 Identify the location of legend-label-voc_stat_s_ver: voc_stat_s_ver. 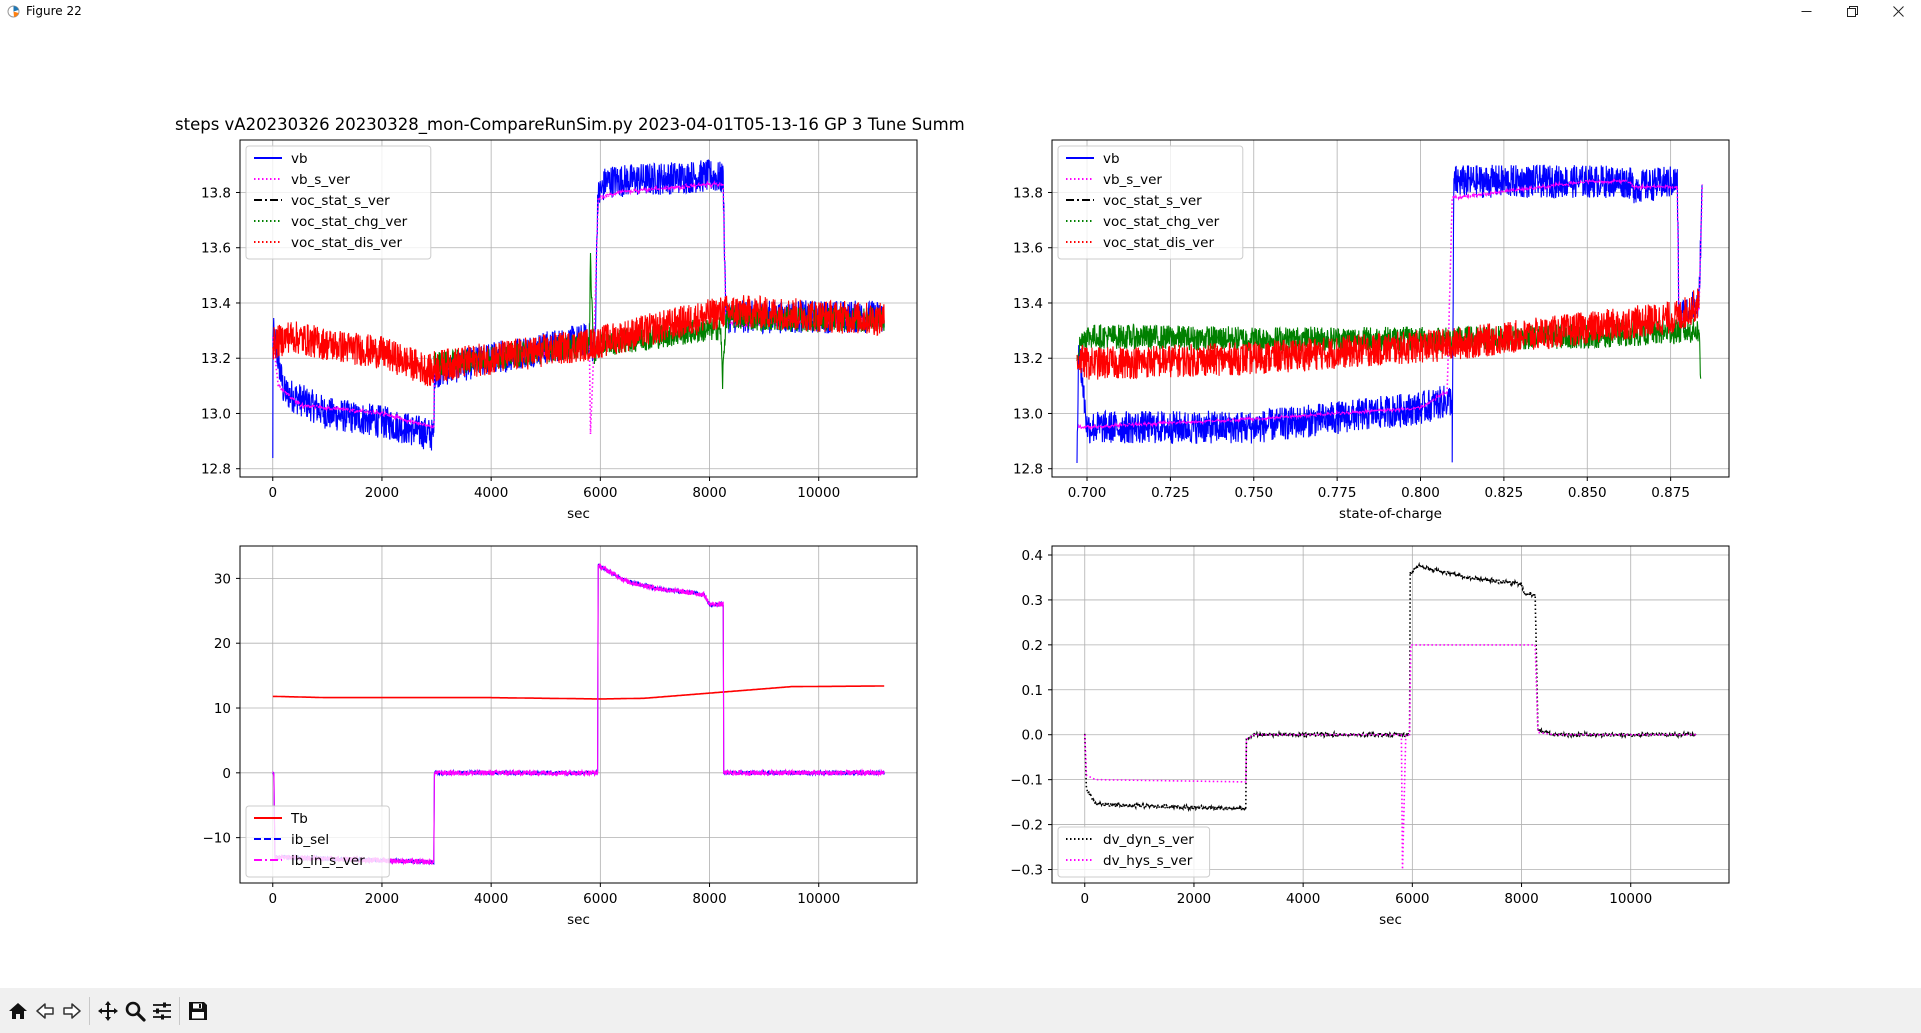
(340, 201).